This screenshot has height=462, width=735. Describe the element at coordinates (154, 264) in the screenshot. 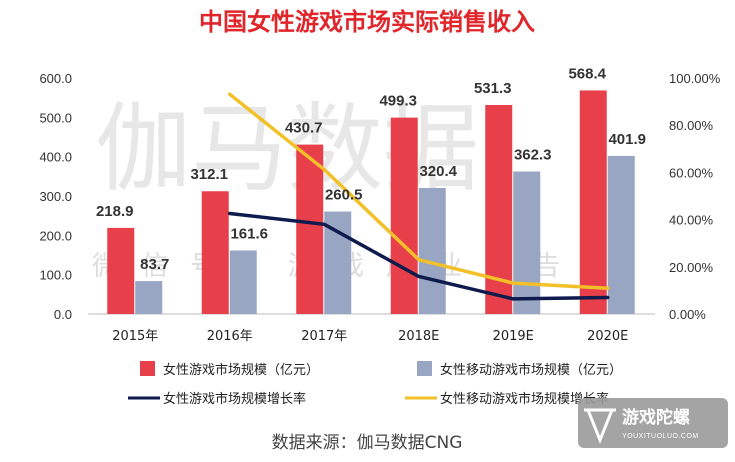

I see `data-label-mobile-market: 83.7` at that location.